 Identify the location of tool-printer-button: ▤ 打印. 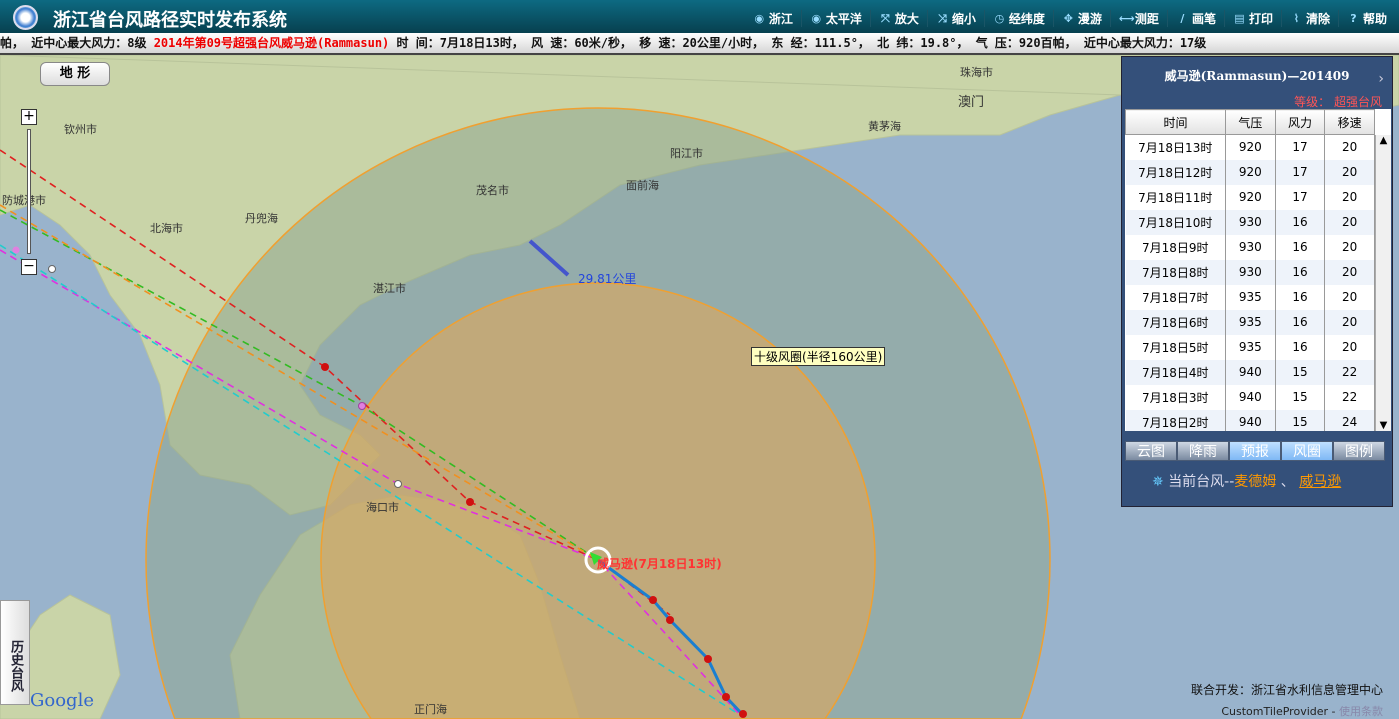
(1252, 18).